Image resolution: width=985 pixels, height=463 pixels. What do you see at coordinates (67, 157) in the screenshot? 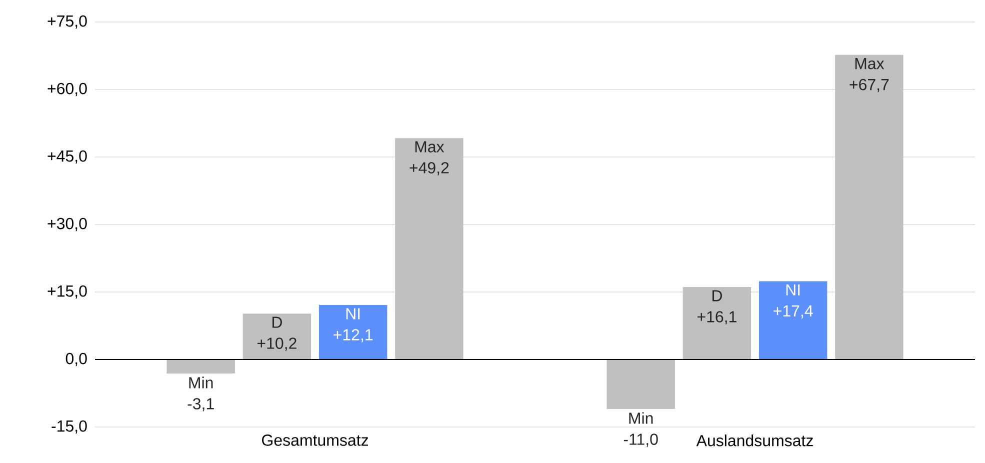
I see `y-tick-label: +45,0` at bounding box center [67, 157].